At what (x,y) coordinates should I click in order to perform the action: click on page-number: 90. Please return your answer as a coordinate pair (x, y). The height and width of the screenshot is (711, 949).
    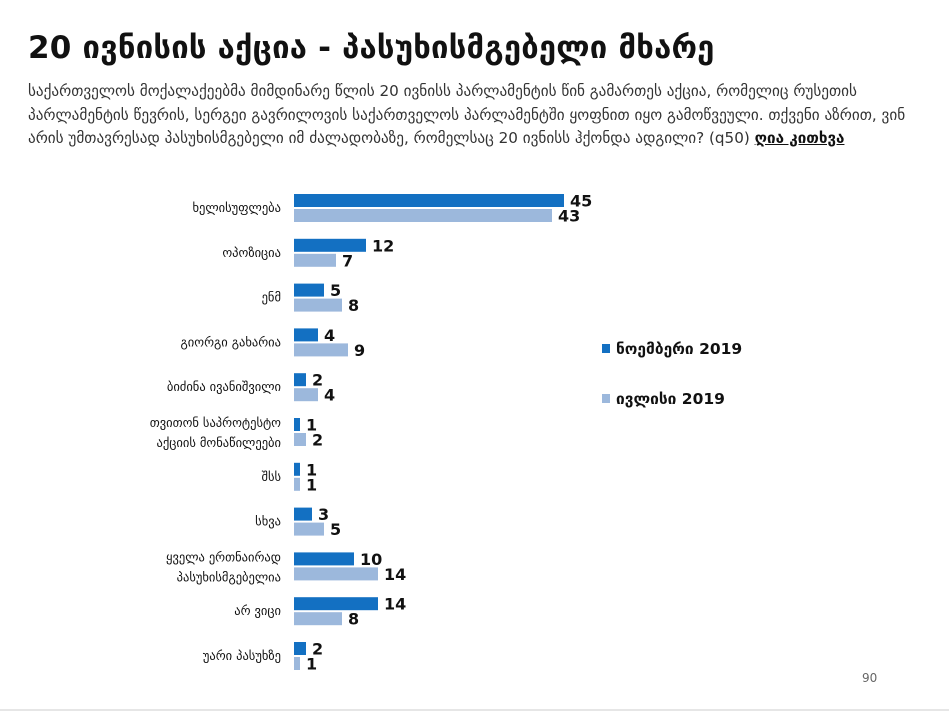
    Looking at the image, I should click on (870, 678).